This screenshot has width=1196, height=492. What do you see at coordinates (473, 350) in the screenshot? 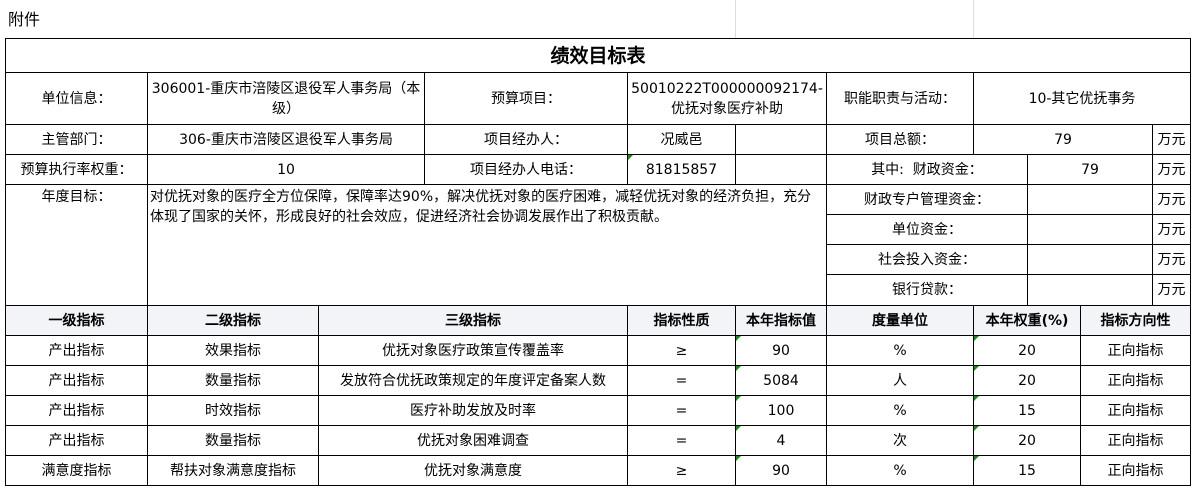
I see `cell-text: 优抚对象医疗政策宣传覆盖率` at bounding box center [473, 350].